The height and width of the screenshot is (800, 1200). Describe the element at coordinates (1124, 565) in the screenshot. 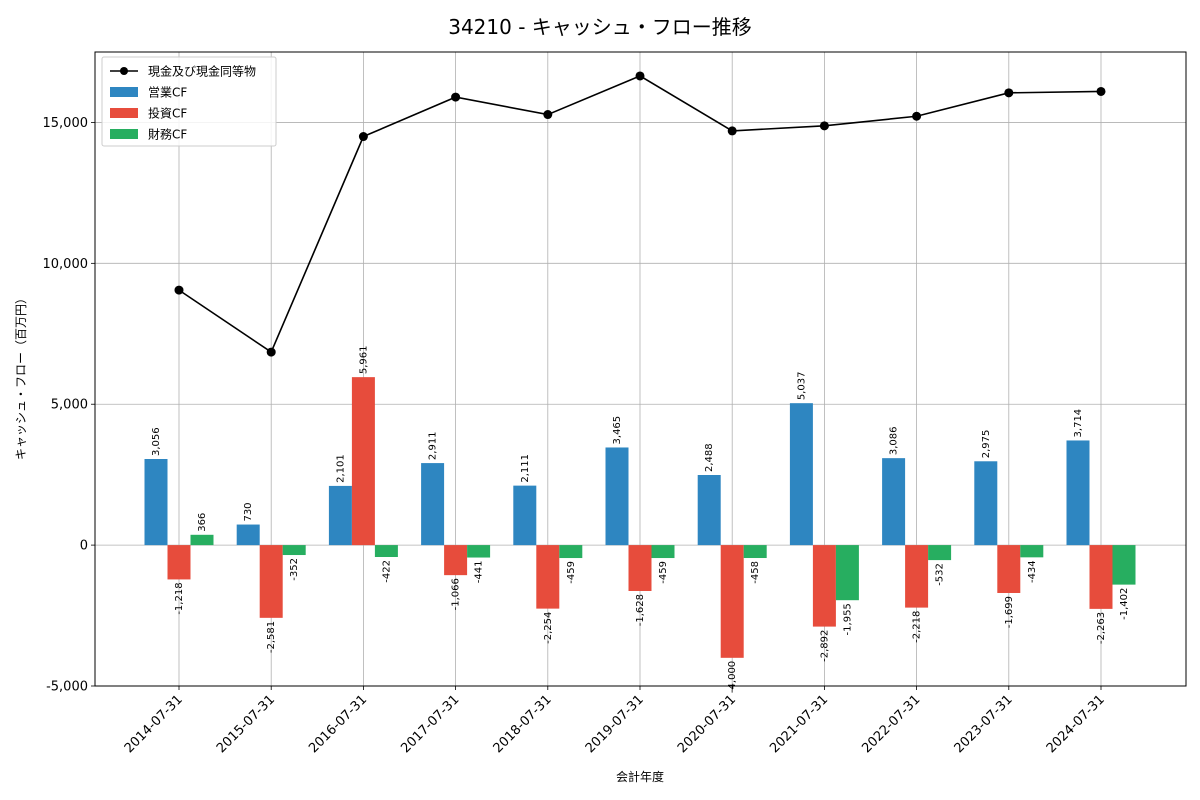

I see `bar-財務CF-2024-07-31` at that location.